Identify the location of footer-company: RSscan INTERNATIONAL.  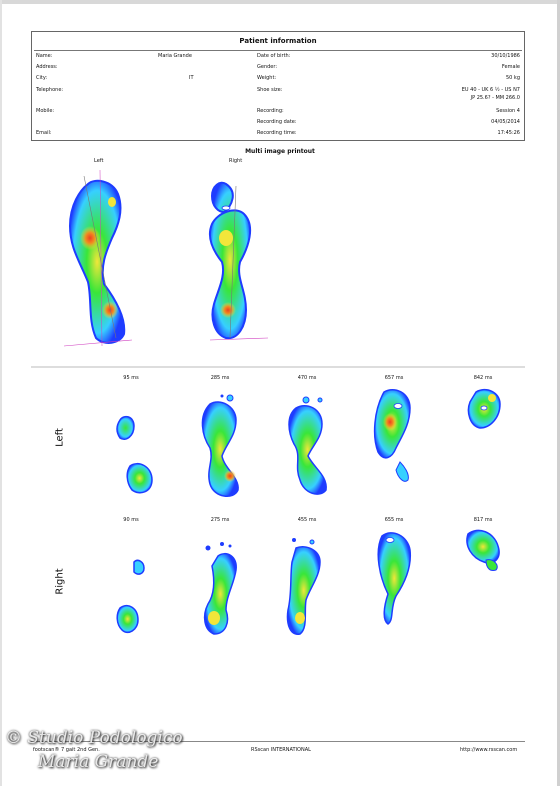
(281, 750).